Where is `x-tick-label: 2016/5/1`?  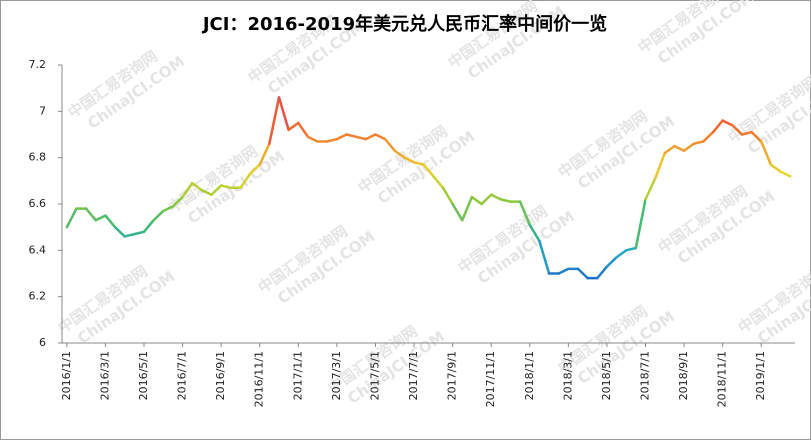 x-tick-label: 2016/5/1 is located at coordinates (143, 375).